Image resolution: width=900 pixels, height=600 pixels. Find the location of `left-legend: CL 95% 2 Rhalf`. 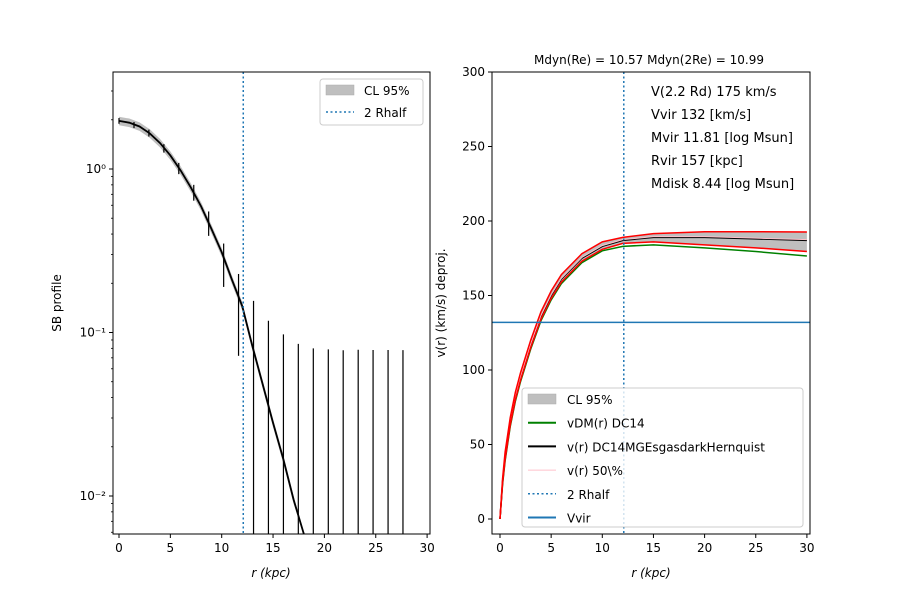

left-legend: CL 95% 2 Rhalf is located at coordinates (371, 102).